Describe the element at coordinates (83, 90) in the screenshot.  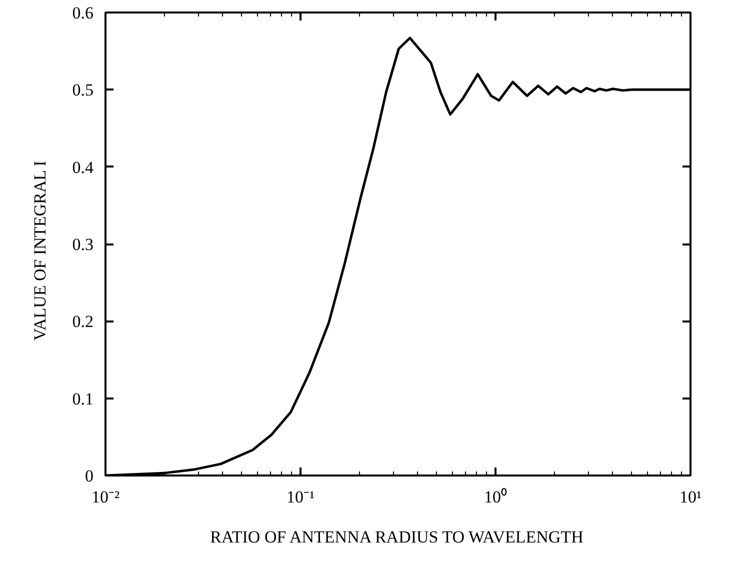
I see `y-tick-label: 0.5` at that location.